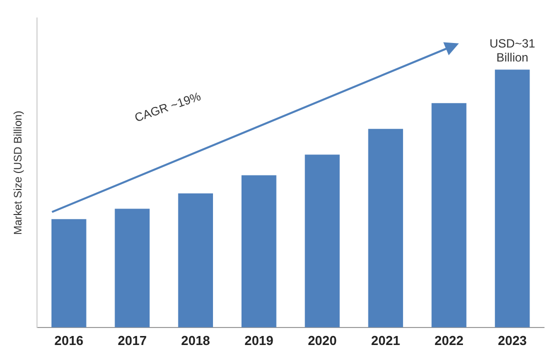  What do you see at coordinates (385, 340) in the screenshot?
I see `x-tick-label: 2021` at bounding box center [385, 340].